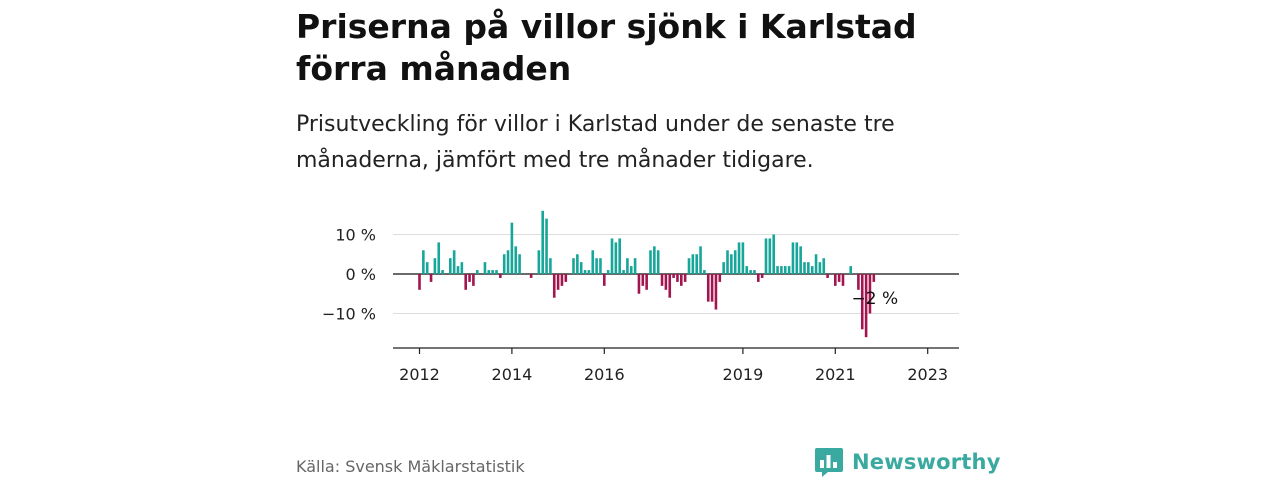  Describe the element at coordinates (355, 235) in the screenshot. I see `y-tick-label: 10 %` at that location.